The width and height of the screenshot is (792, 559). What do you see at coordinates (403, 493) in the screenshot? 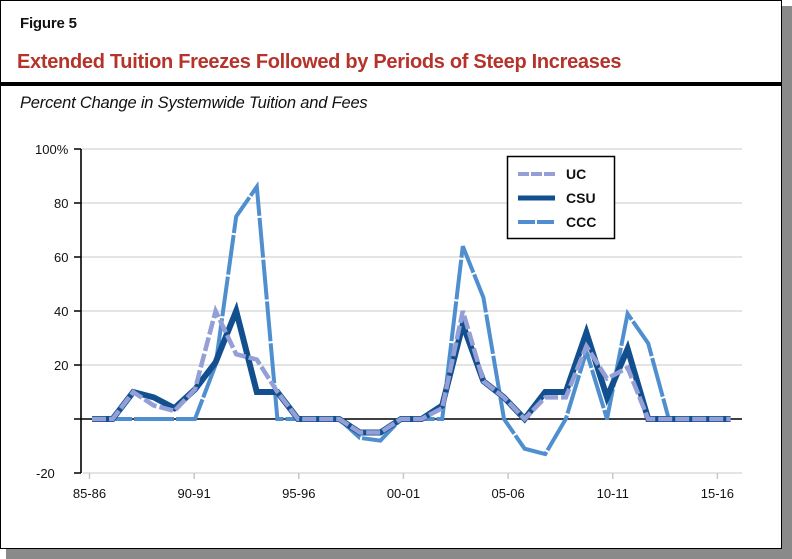
I see `x-tick-label: 00-01` at bounding box center [403, 493].